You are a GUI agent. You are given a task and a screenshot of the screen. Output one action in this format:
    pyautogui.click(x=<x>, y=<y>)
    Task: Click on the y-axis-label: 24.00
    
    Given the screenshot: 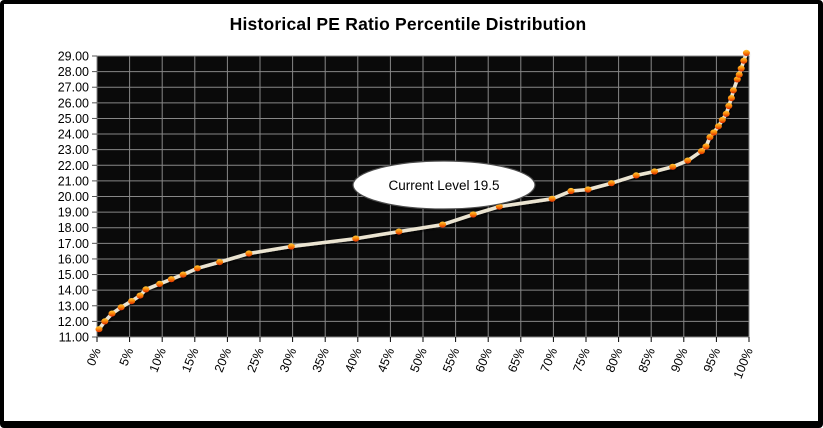 What is the action you would take?
    pyautogui.click(x=73, y=135)
    